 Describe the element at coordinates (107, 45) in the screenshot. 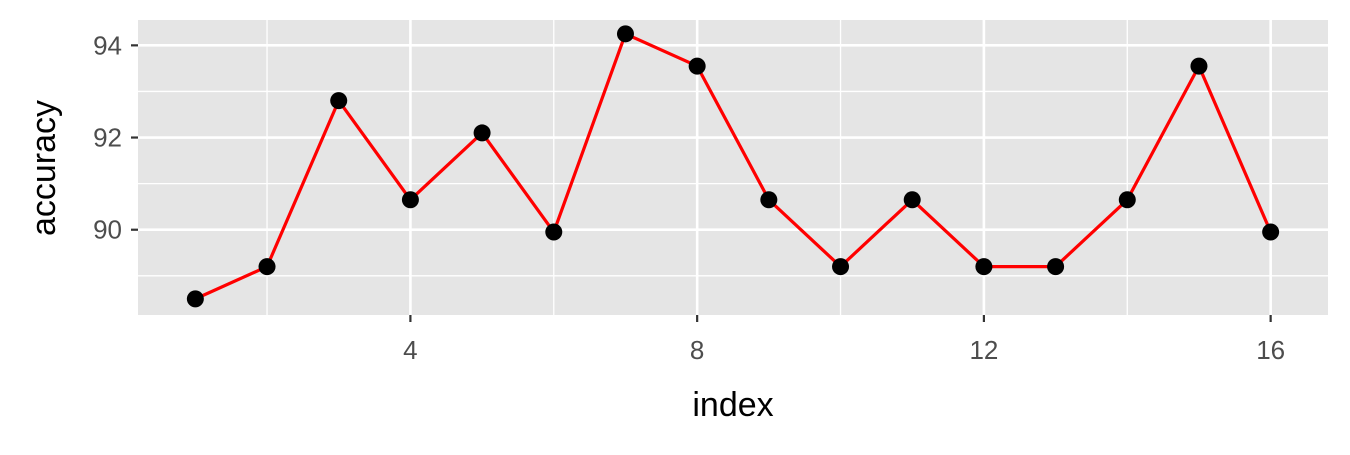

I see `y-tick-label: 94` at that location.